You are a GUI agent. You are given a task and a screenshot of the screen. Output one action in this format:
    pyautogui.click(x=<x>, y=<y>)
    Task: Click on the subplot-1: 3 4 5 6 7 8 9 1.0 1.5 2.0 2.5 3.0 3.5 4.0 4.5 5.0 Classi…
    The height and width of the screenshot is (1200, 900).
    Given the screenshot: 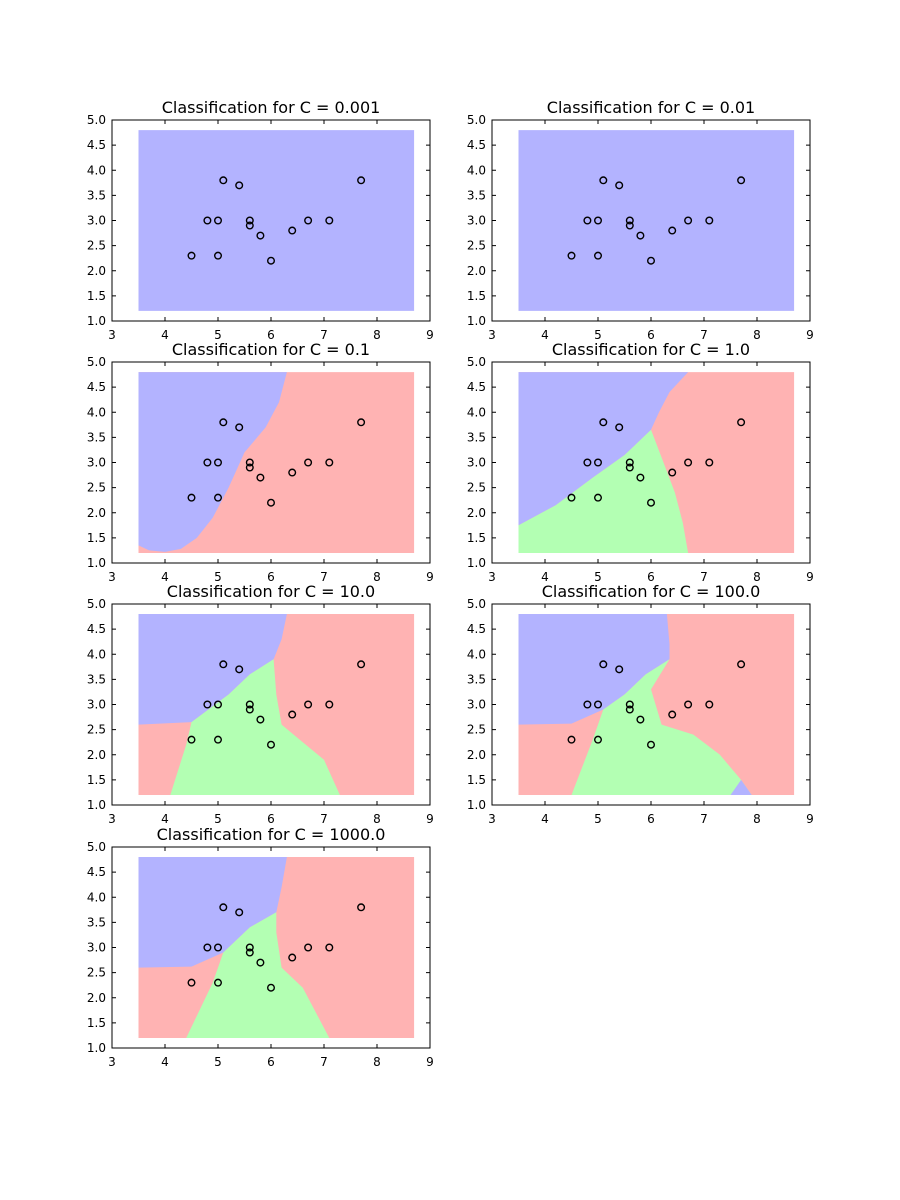 What is the action you would take?
    pyautogui.click(x=260, y=220)
    